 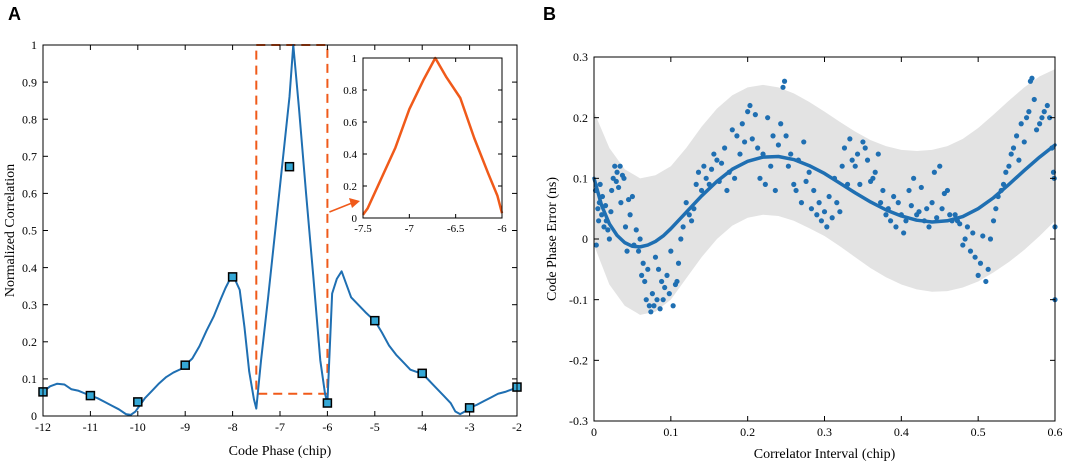 What do you see at coordinates (432, 138) in the screenshot?
I see `inset-axes-frame` at bounding box center [432, 138].